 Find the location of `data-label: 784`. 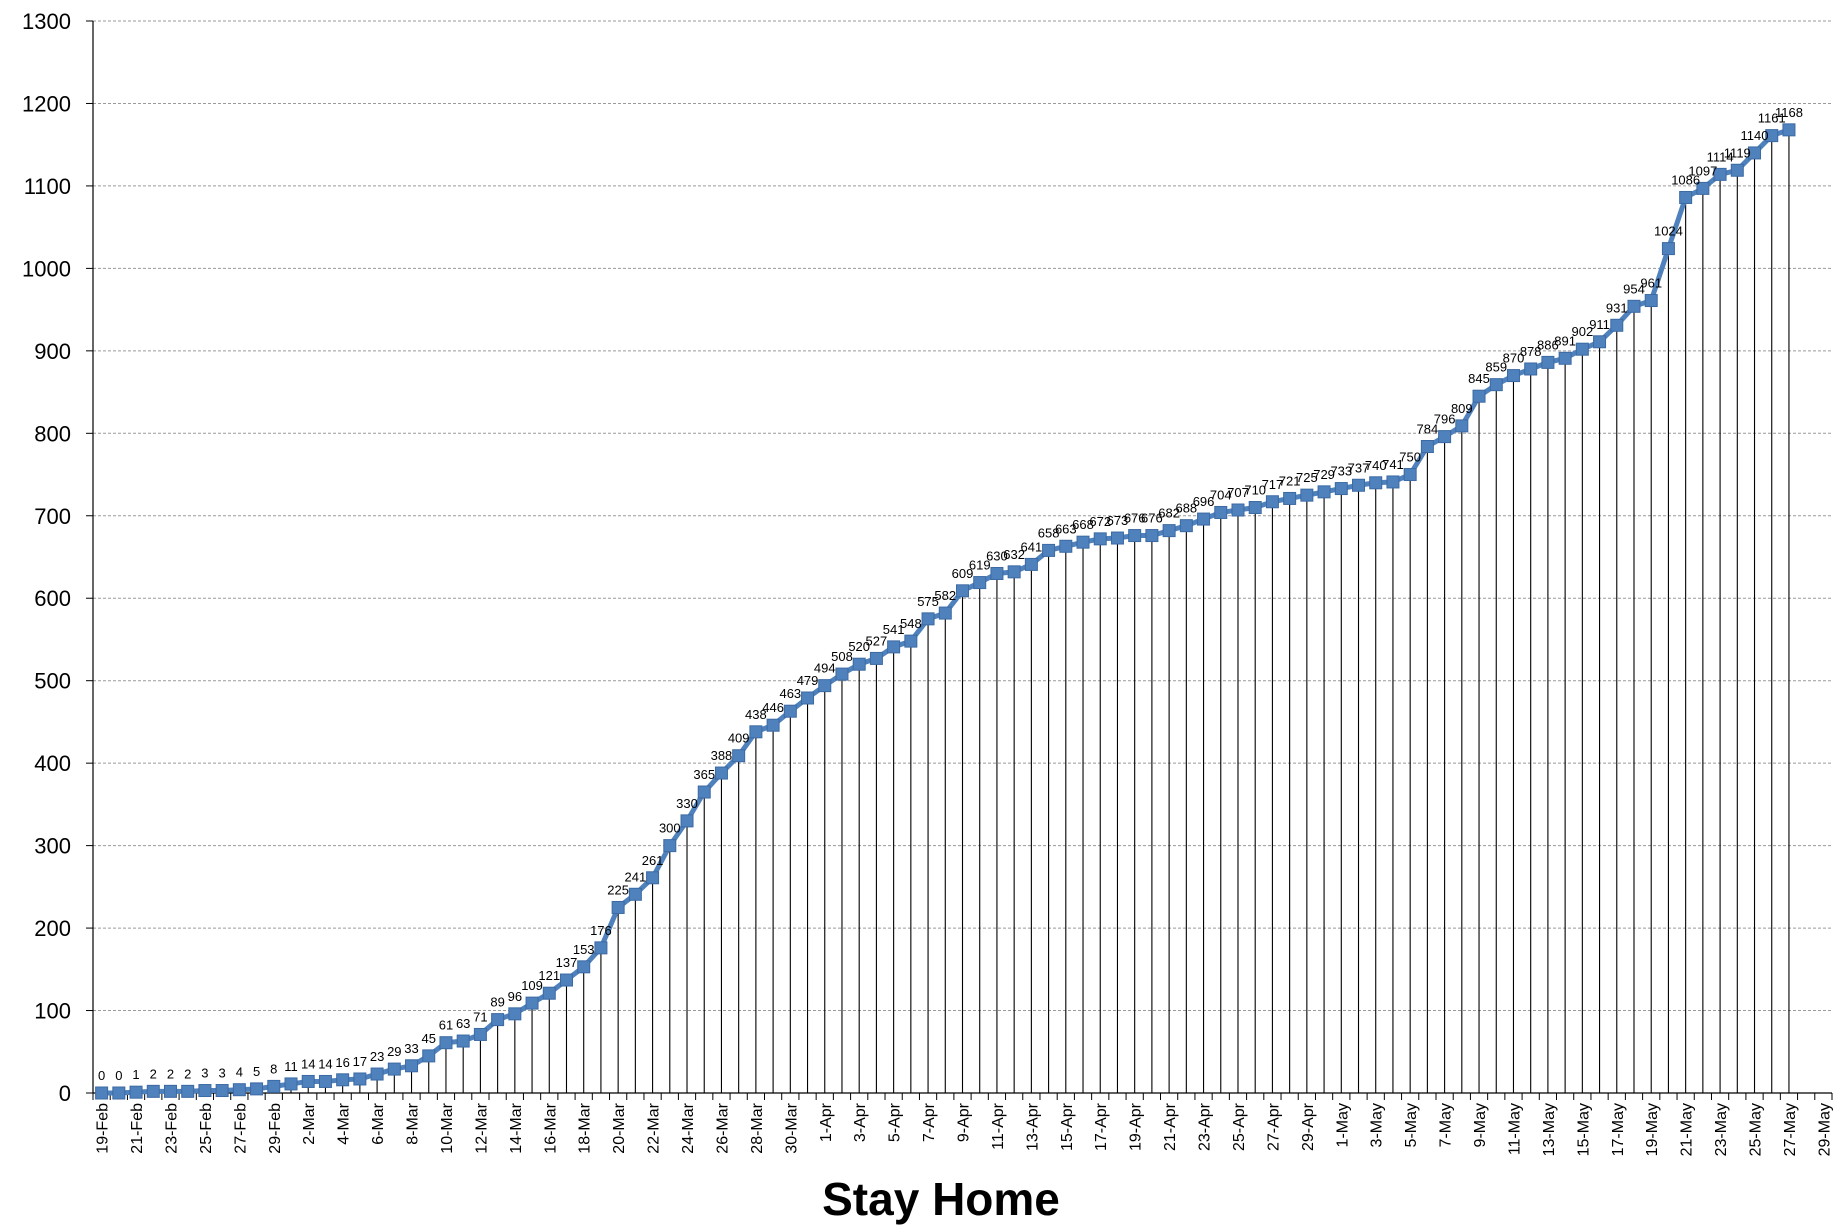

data-label: 784 is located at coordinates (1428, 429).